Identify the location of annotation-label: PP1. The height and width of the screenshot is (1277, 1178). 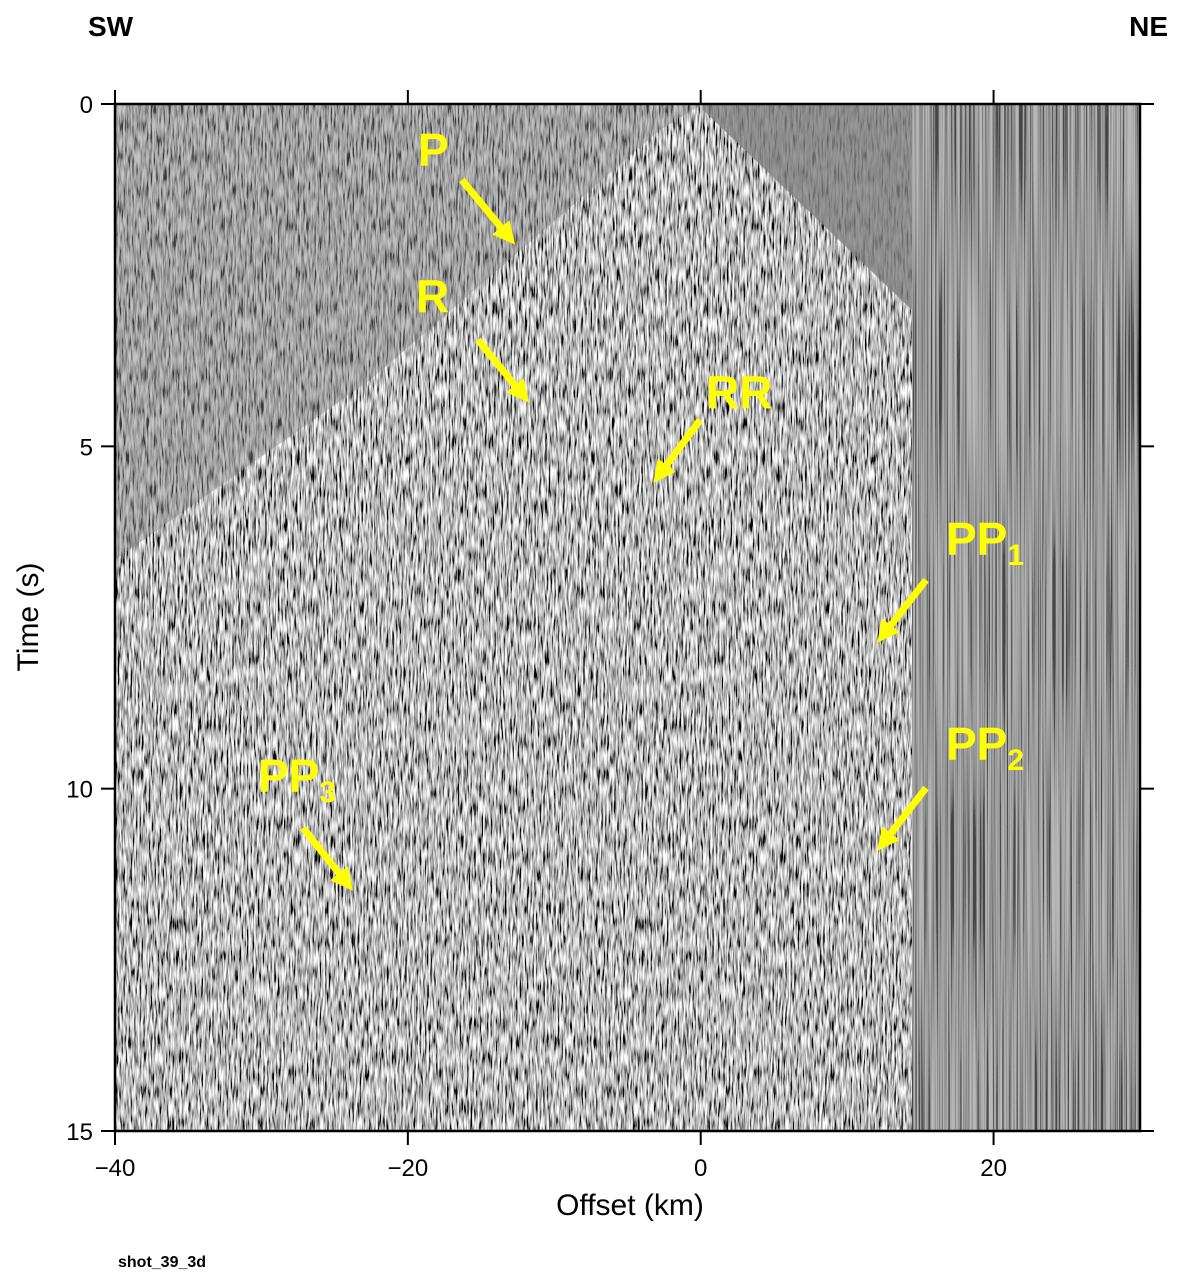
(985, 542).